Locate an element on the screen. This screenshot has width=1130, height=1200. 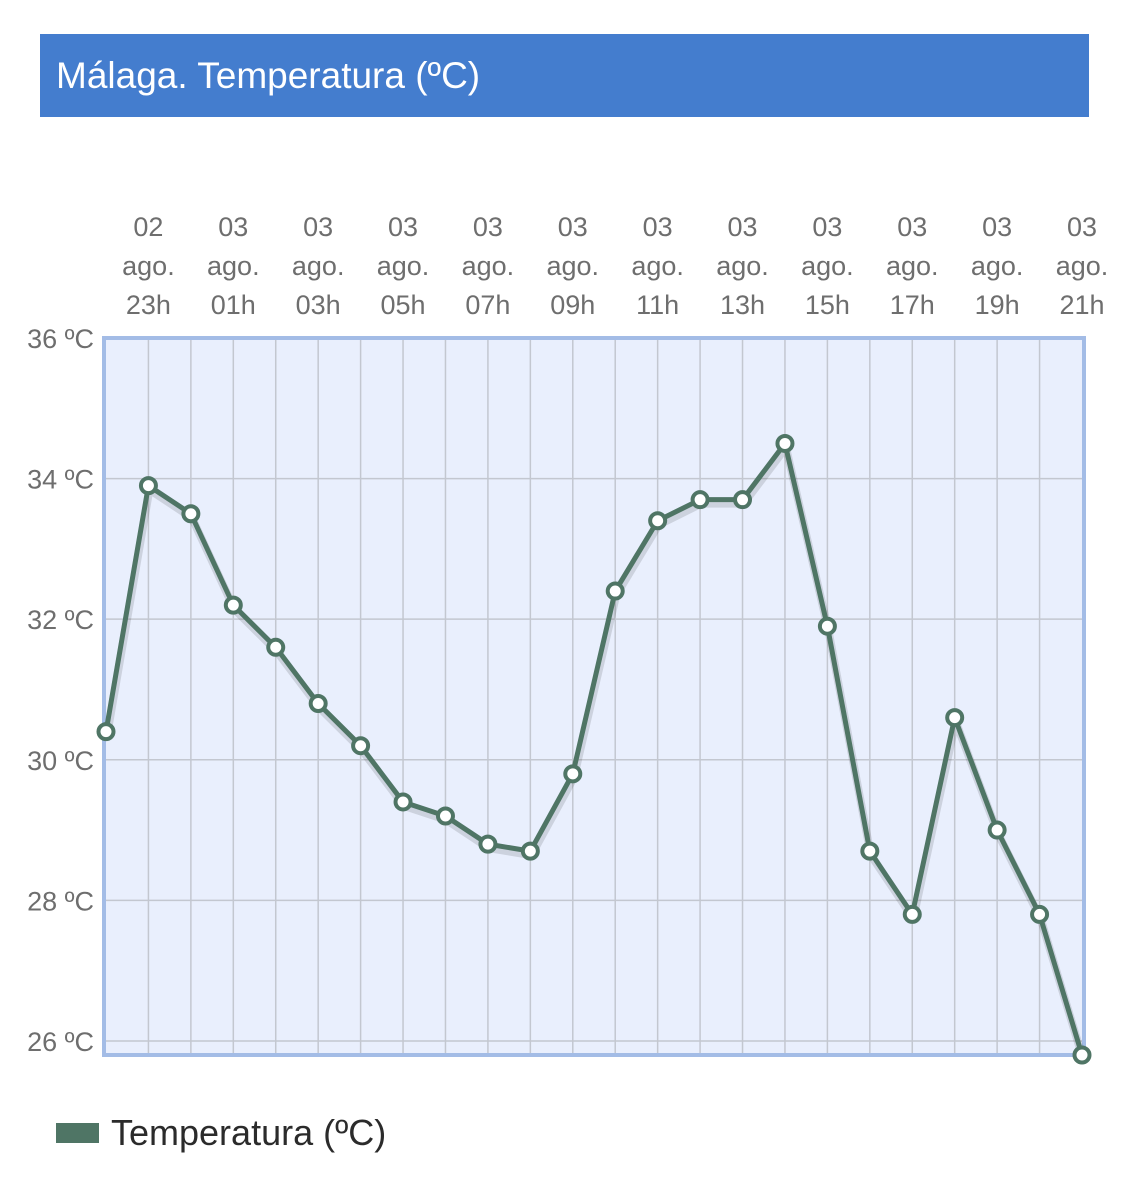
chart-title: Málaga. Temperatura (ºC) is located at coordinates (268, 75).